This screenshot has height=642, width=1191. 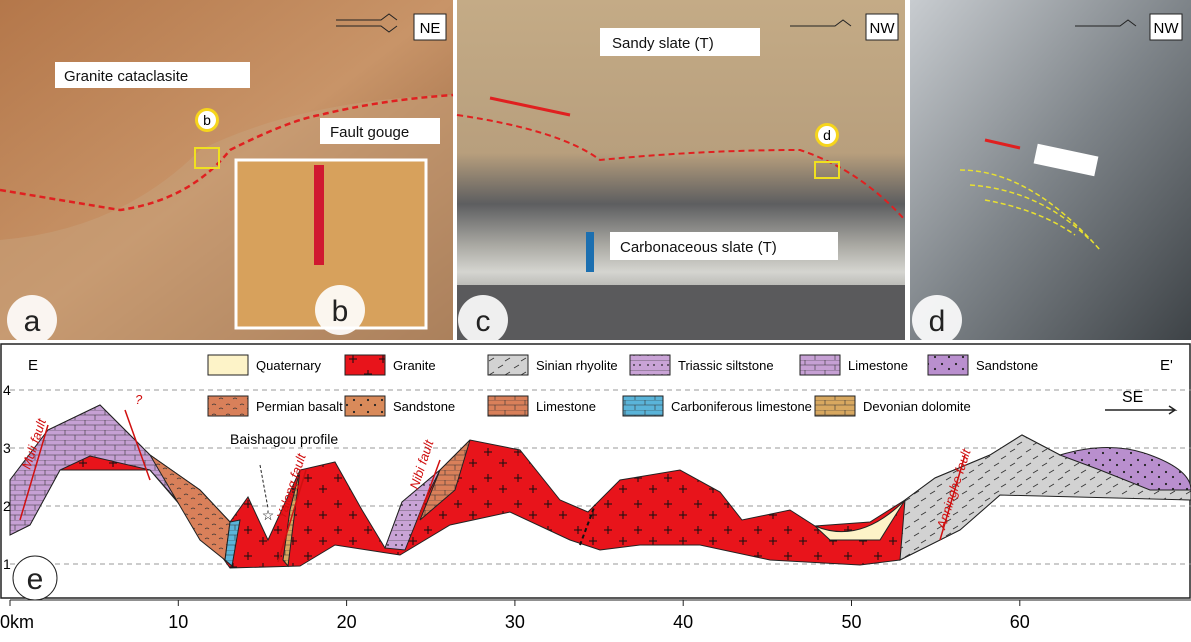 I want to click on panel-letter: b, so click(x=340, y=311).